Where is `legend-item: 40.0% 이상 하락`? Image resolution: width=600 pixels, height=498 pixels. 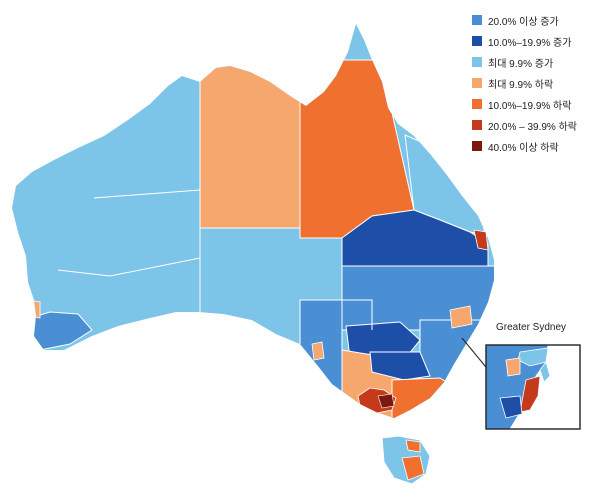
legend-item: 40.0% 이상 하락 is located at coordinates (524, 146).